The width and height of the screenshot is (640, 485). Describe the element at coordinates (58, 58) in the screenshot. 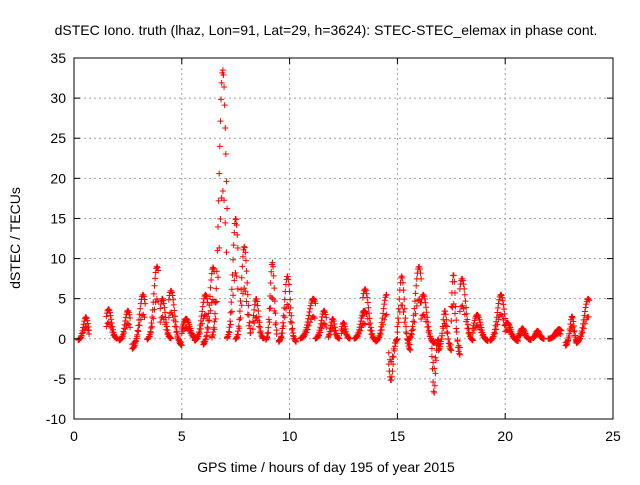

I see `y-tick-label: 35` at that location.